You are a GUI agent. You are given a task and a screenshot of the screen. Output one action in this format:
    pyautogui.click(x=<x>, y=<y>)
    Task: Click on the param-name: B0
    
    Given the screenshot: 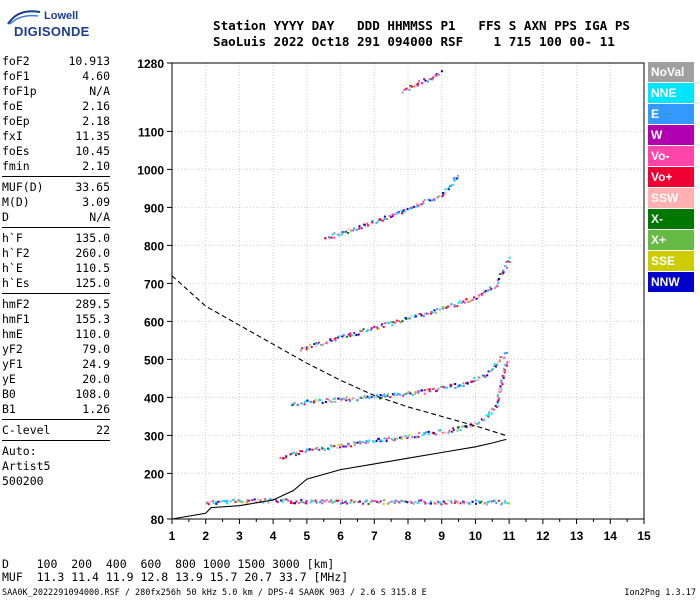 What is the action you would take?
    pyautogui.click(x=9, y=394)
    